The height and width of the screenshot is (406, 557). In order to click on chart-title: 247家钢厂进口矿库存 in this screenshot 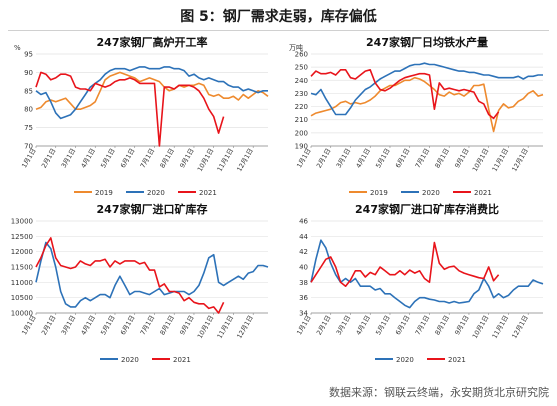, I will do `click(152, 209)`.